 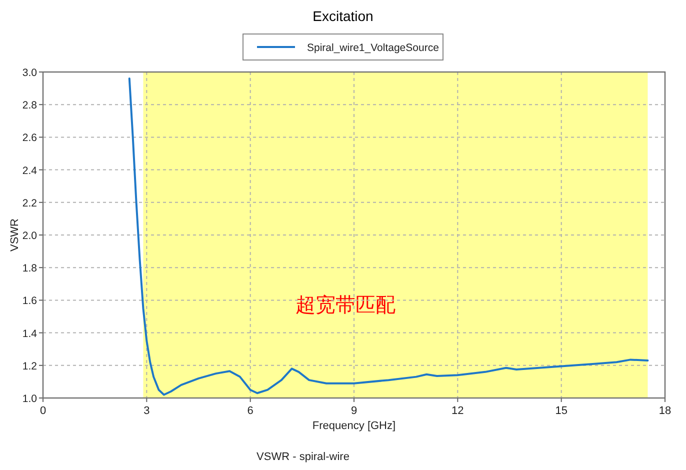 What do you see at coordinates (30, 268) in the screenshot?
I see `y-tick-label: 1.8` at bounding box center [30, 268].